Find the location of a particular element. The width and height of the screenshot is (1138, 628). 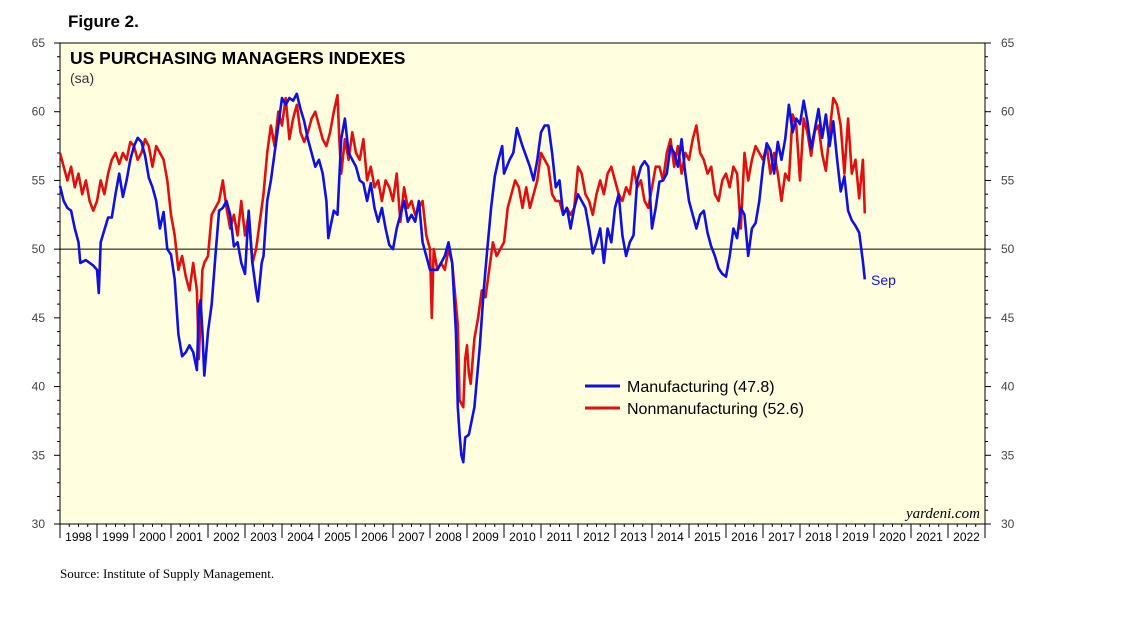

y-tick-label-right-40: 40 is located at coordinates (1008, 387).